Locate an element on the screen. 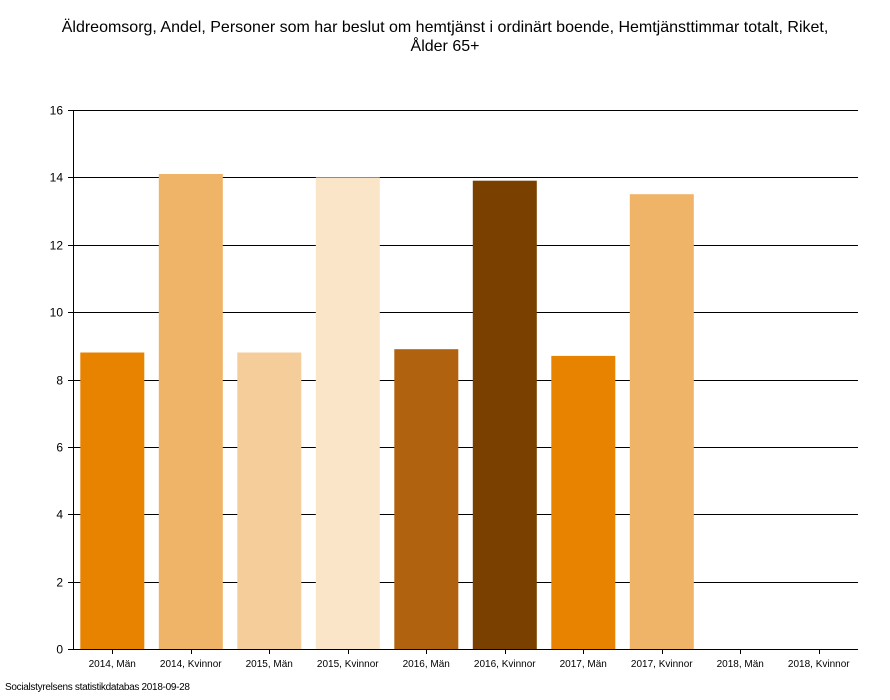 Image resolution: width=890 pixels, height=700 pixels. y-tick-label: 8 is located at coordinates (59, 381).